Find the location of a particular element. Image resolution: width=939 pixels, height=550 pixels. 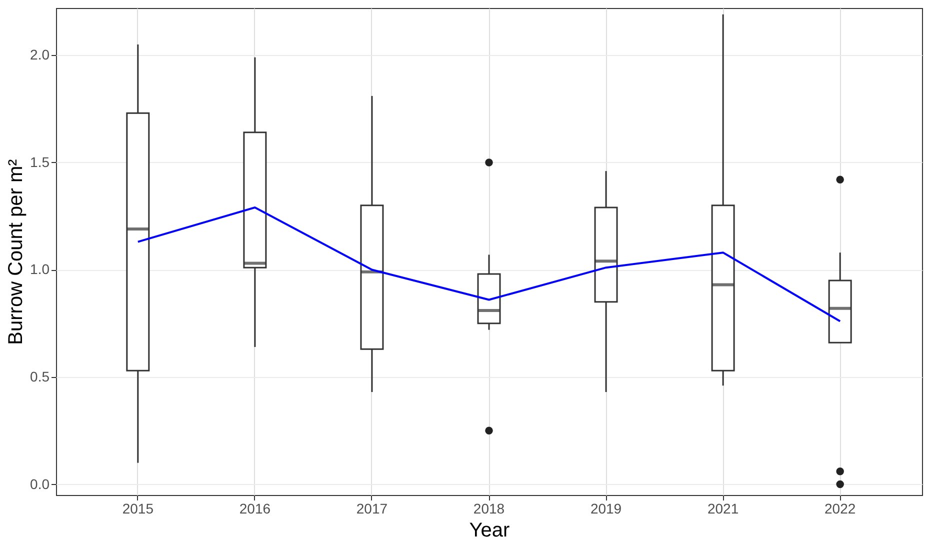

y-tick-label: 0.5 is located at coordinates (40, 376).